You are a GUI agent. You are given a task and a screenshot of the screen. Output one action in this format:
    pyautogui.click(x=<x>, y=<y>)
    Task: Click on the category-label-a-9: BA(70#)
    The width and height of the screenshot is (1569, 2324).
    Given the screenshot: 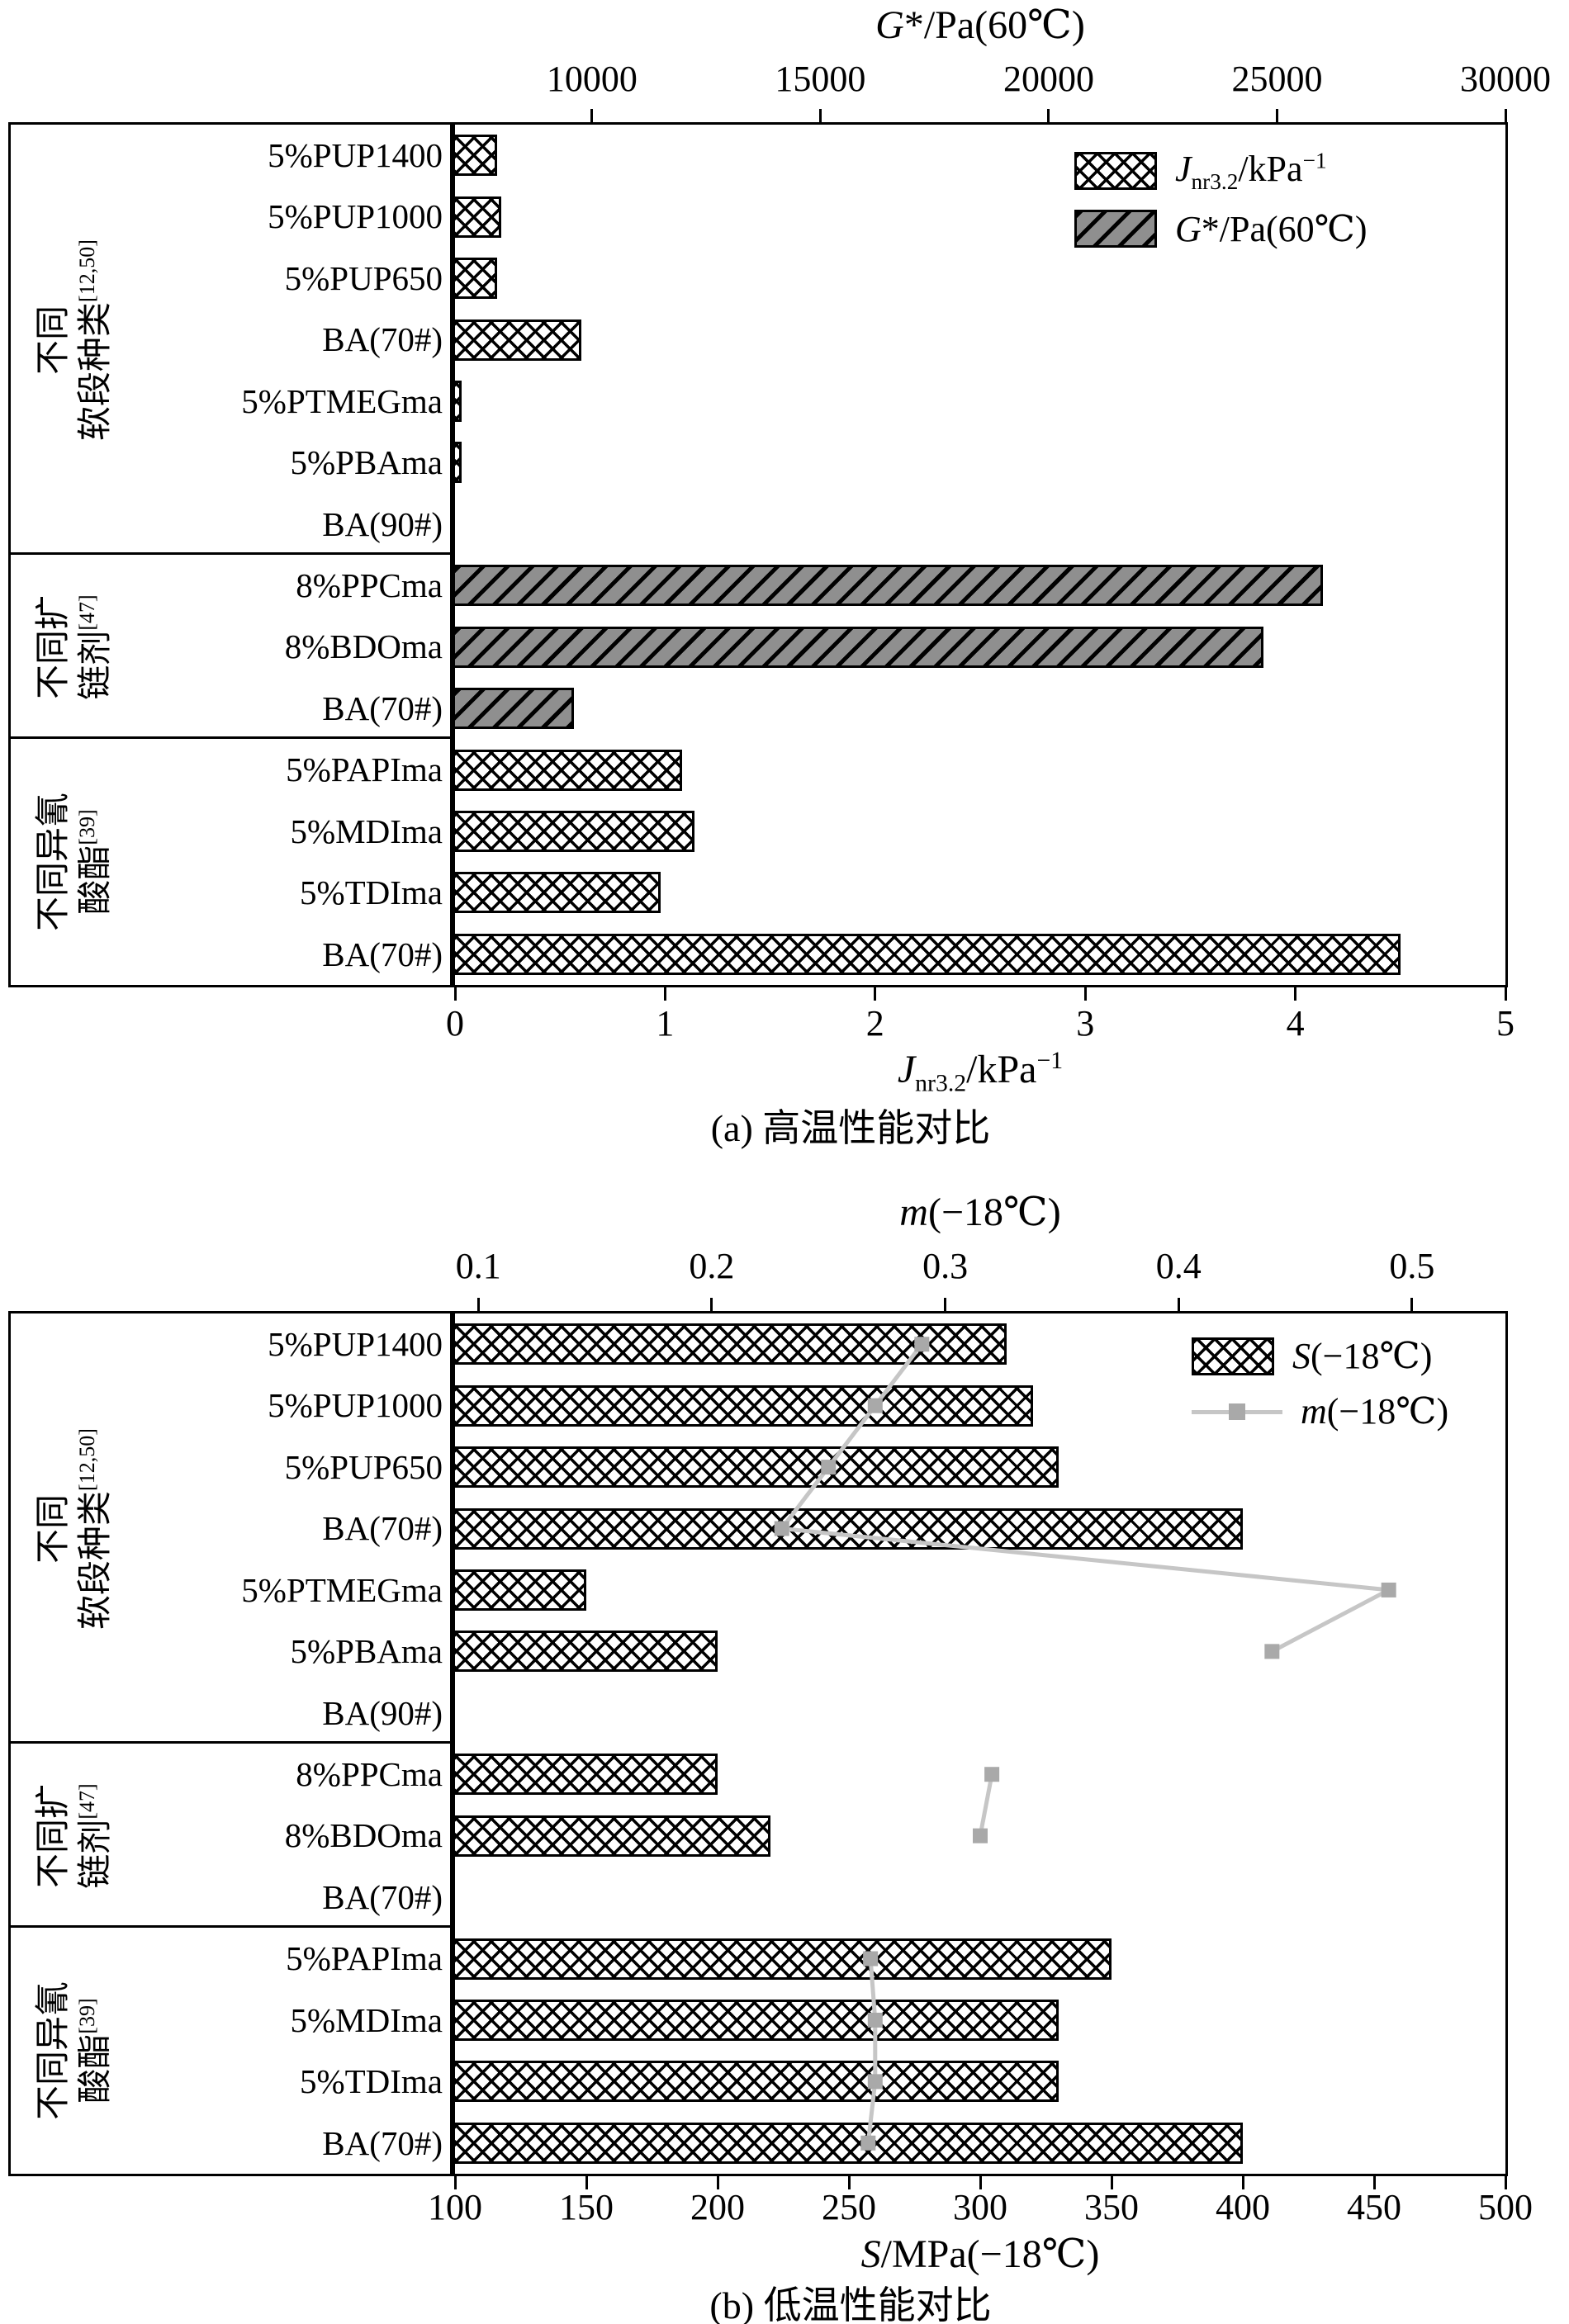 What is the action you would take?
    pyautogui.click(x=382, y=708)
    